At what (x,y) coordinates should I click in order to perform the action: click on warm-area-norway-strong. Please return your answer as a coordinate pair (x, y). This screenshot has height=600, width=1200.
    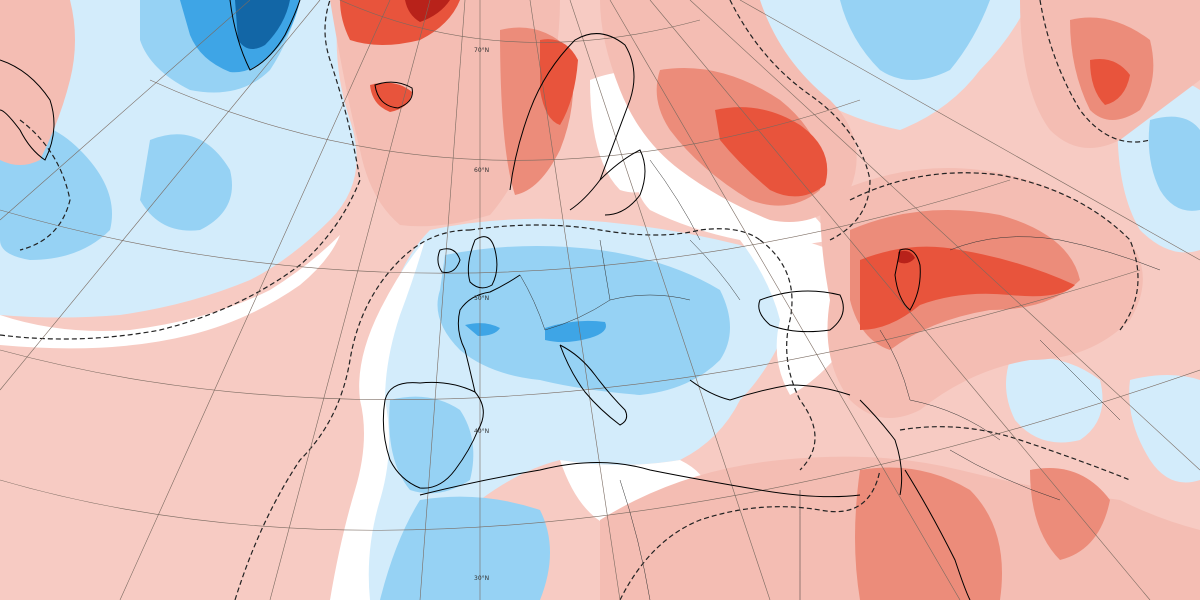
    Looking at the image, I should click on (559, 82).